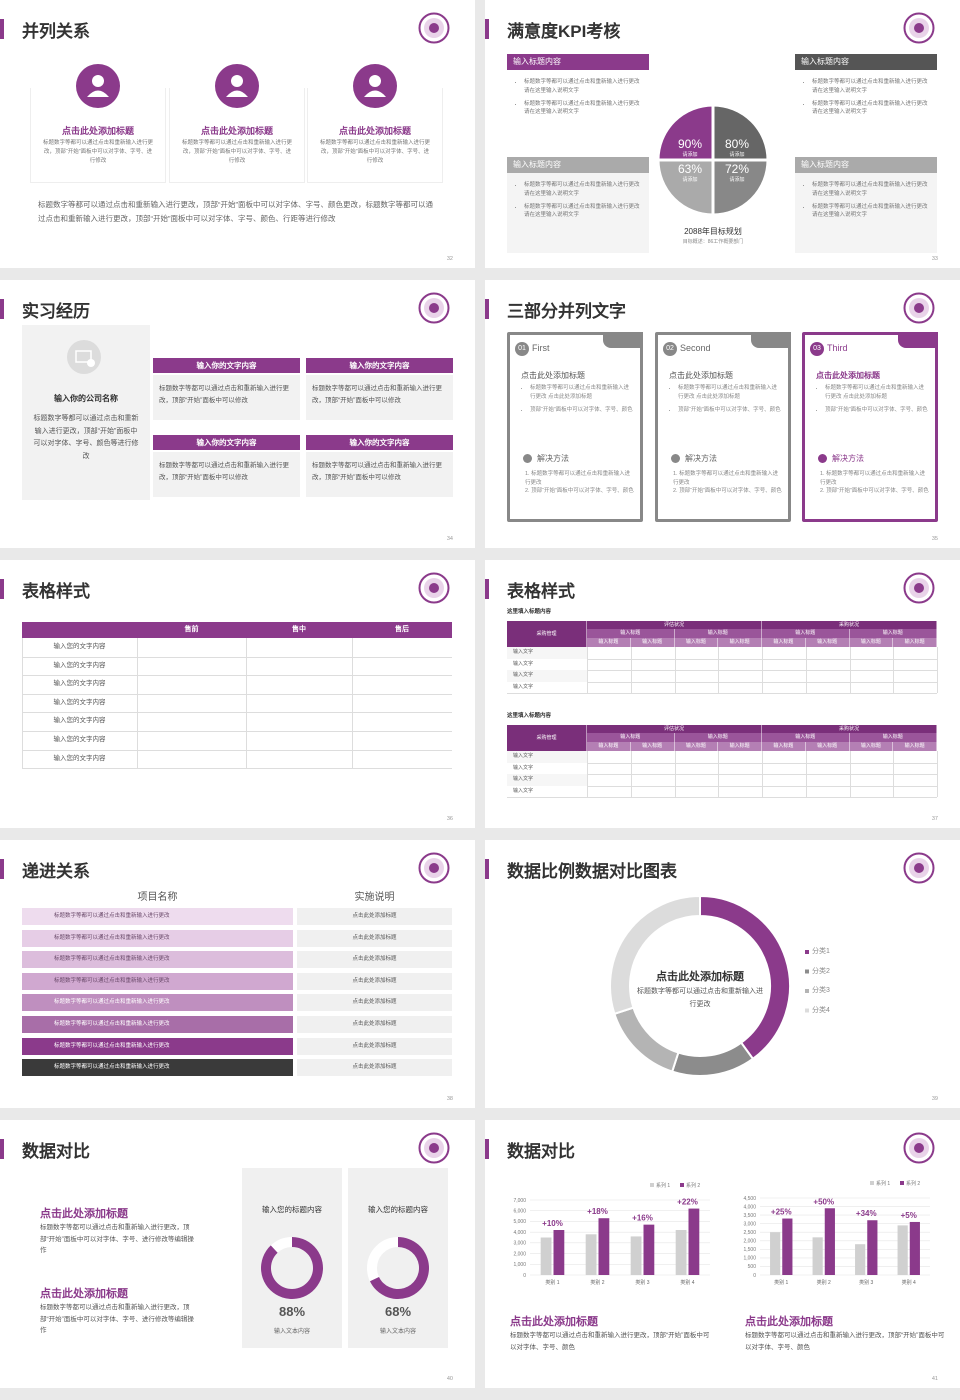 This screenshot has width=960, height=1400. Describe the element at coordinates (97, 131) in the screenshot. I see `item-heading: 点击此处添加标题` at that location.